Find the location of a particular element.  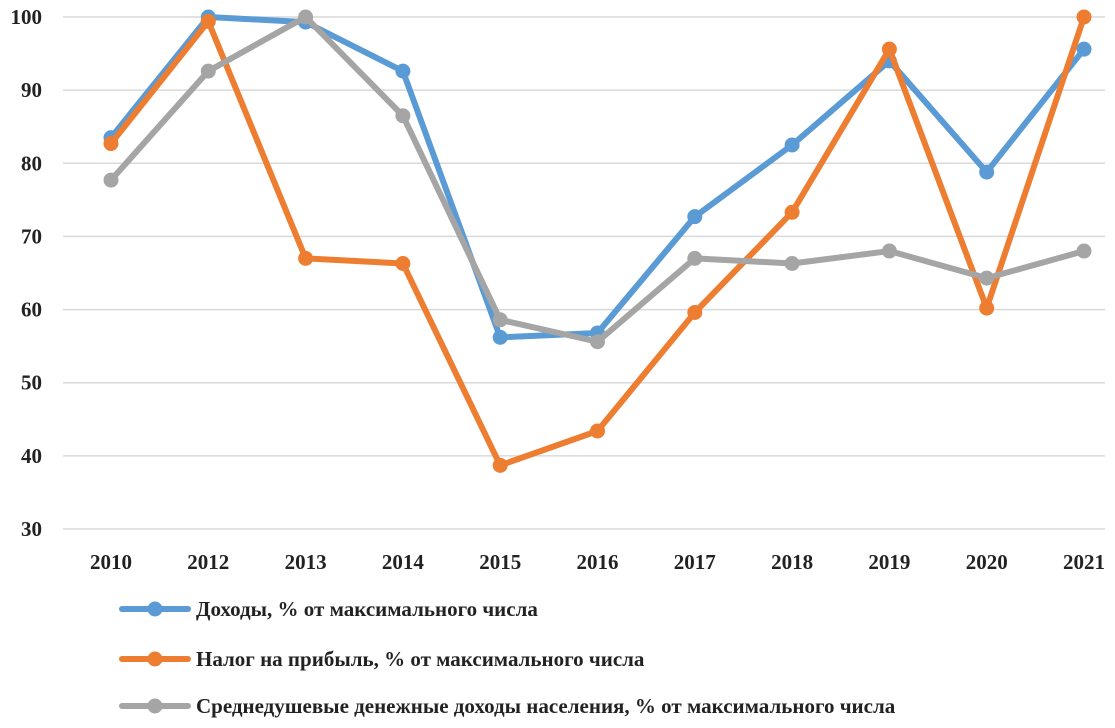

legend-item: Доходы, % от максимального числа is located at coordinates (328, 609).